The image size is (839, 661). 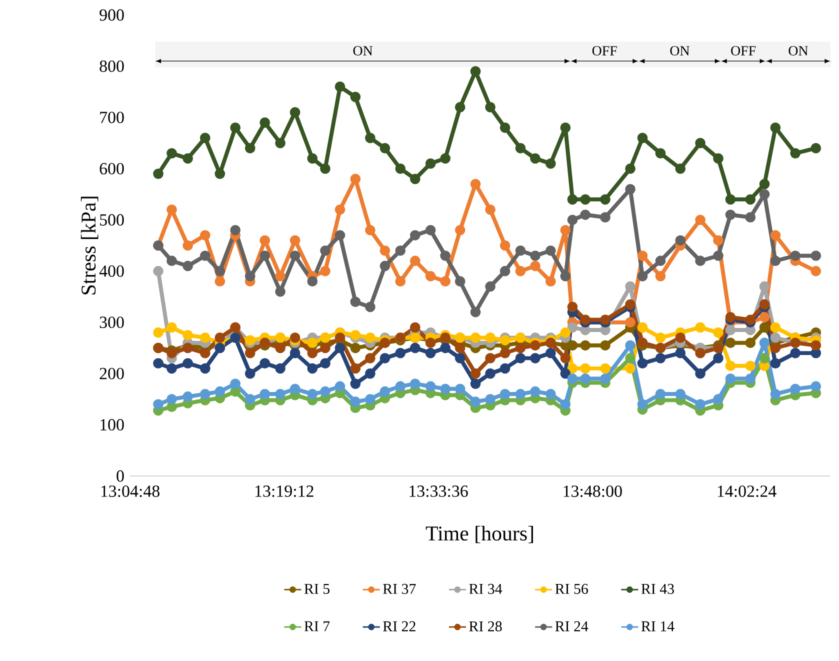 What do you see at coordinates (120, 476) in the screenshot?
I see `y-tick-label: 0` at bounding box center [120, 476].